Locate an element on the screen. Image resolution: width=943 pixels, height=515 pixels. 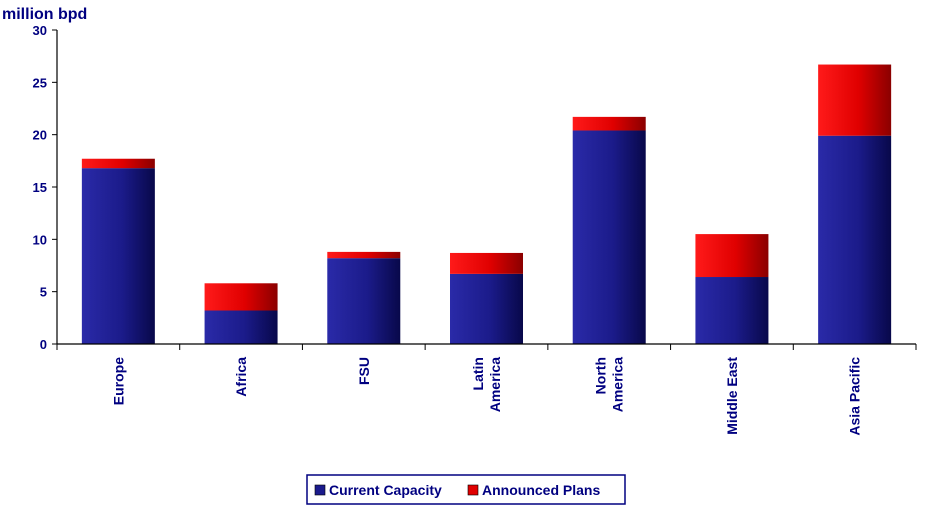
y-tick-label: 0 is located at coordinates (43, 344).